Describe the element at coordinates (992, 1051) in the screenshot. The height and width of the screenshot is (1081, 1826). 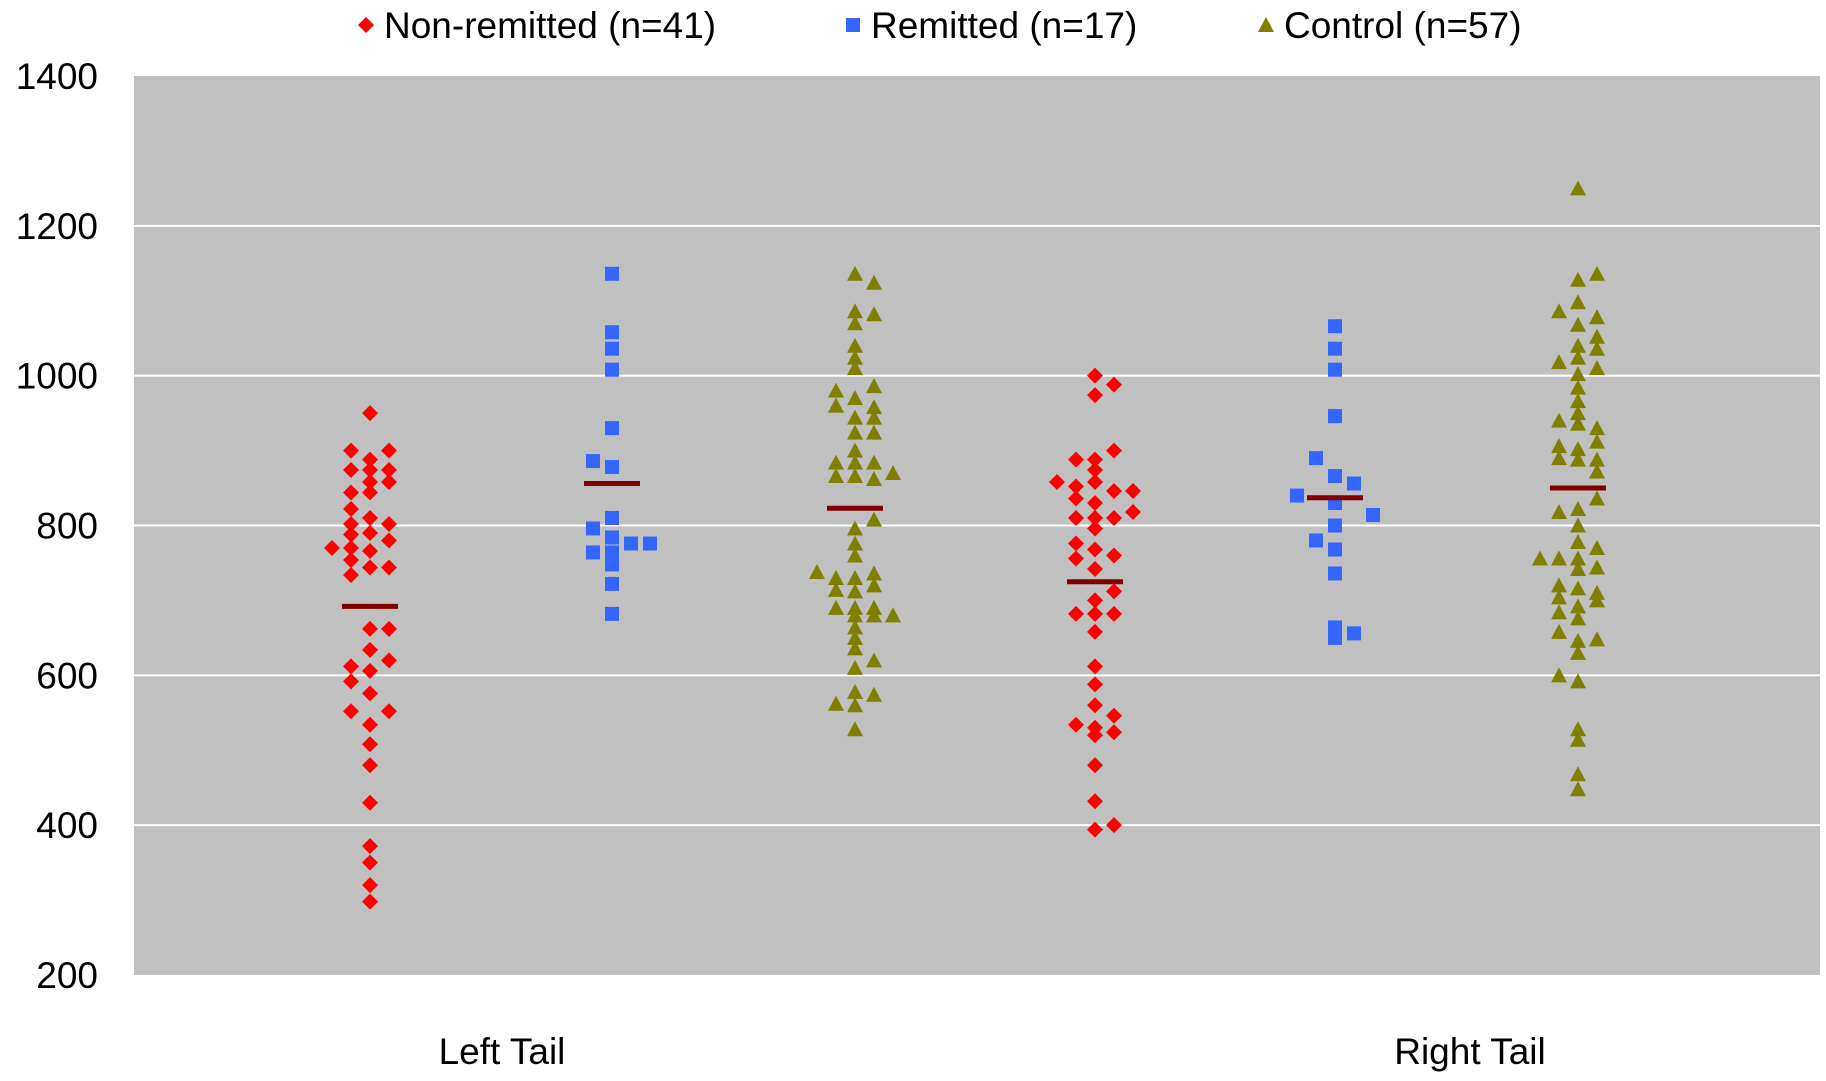
I see `x-axis-category-labels: Left Tail Right Tail` at that location.